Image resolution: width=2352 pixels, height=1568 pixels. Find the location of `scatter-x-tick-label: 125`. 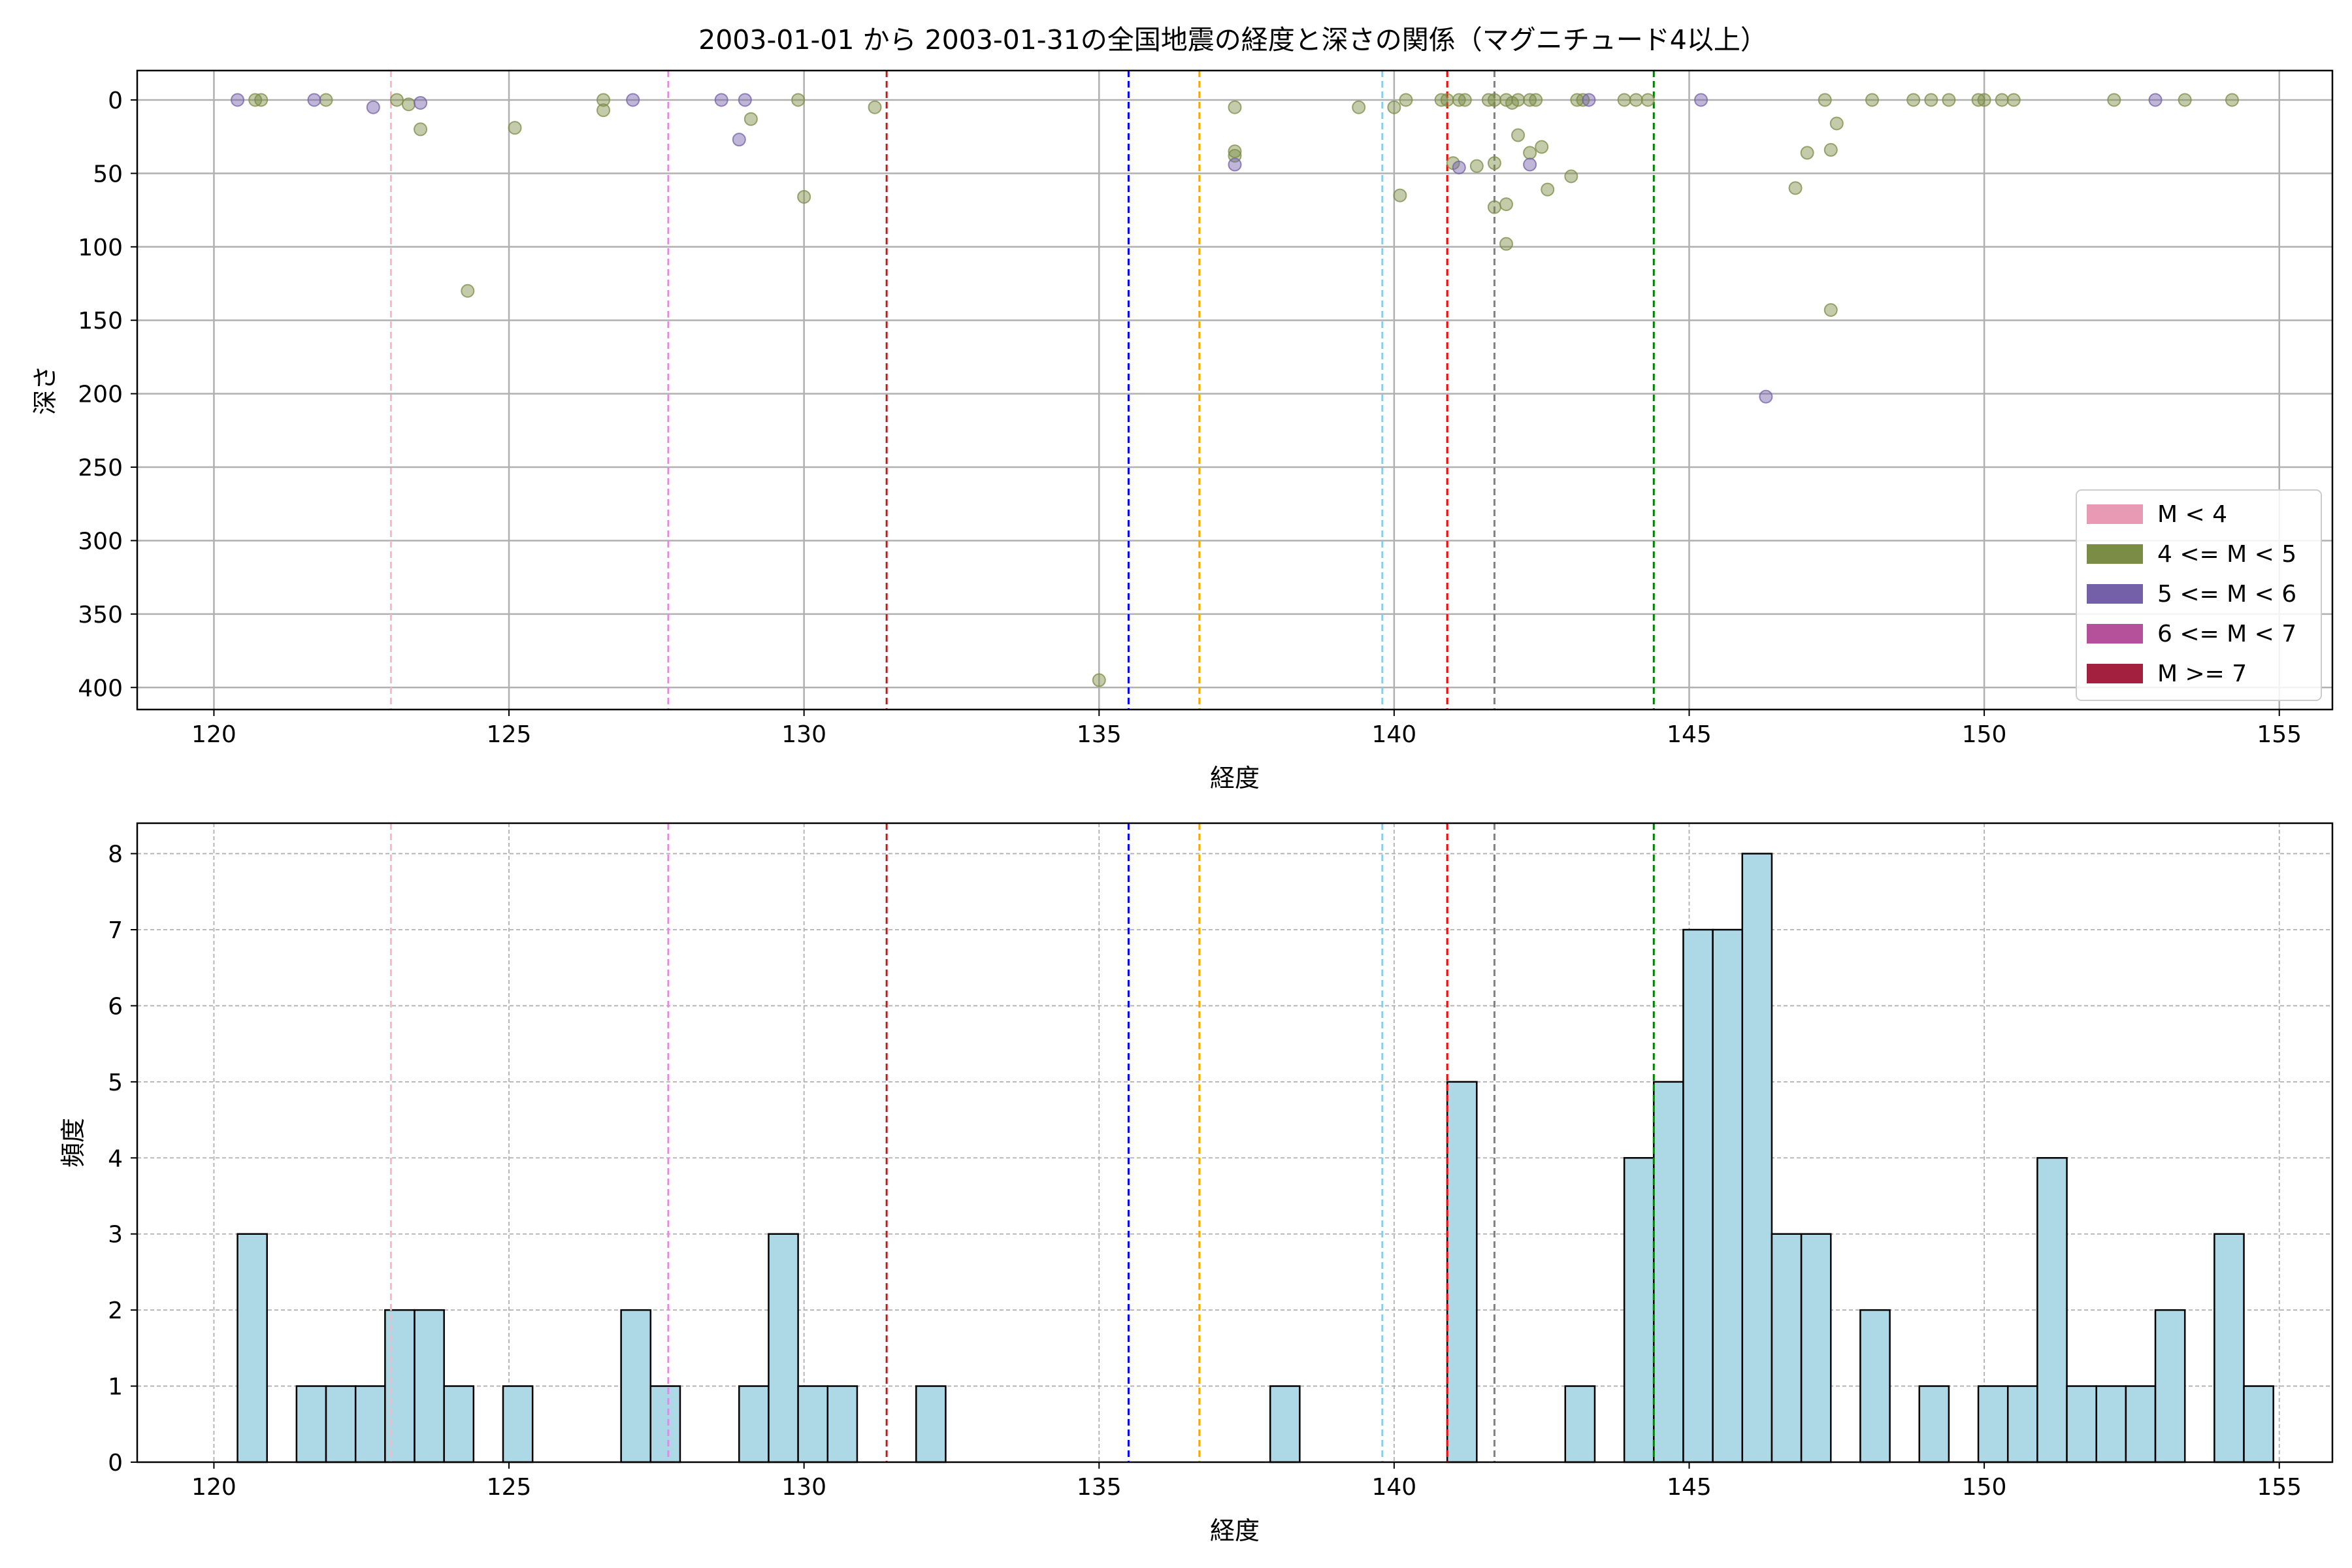

scatter-x-tick-label: 125 is located at coordinates (509, 734).